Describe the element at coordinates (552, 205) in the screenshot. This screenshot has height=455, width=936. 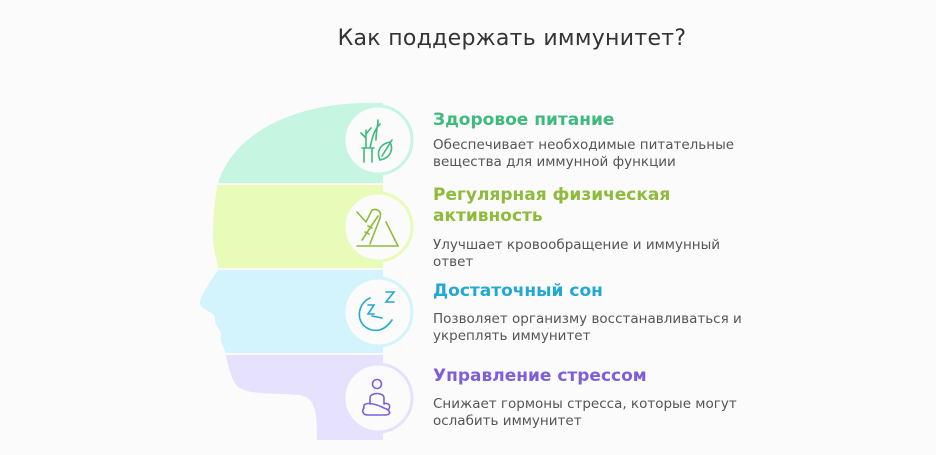
I see `item-heading: Регулярная физическая активность` at that location.